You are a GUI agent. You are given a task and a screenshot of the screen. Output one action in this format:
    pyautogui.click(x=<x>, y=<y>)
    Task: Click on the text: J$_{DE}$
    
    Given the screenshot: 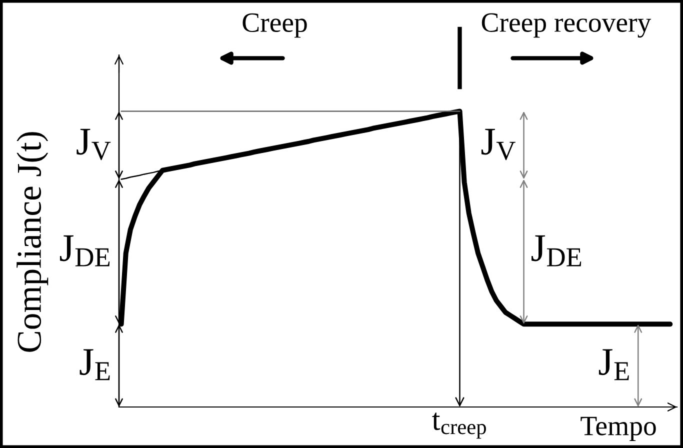 What is the action you would take?
    pyautogui.click(x=85, y=250)
    